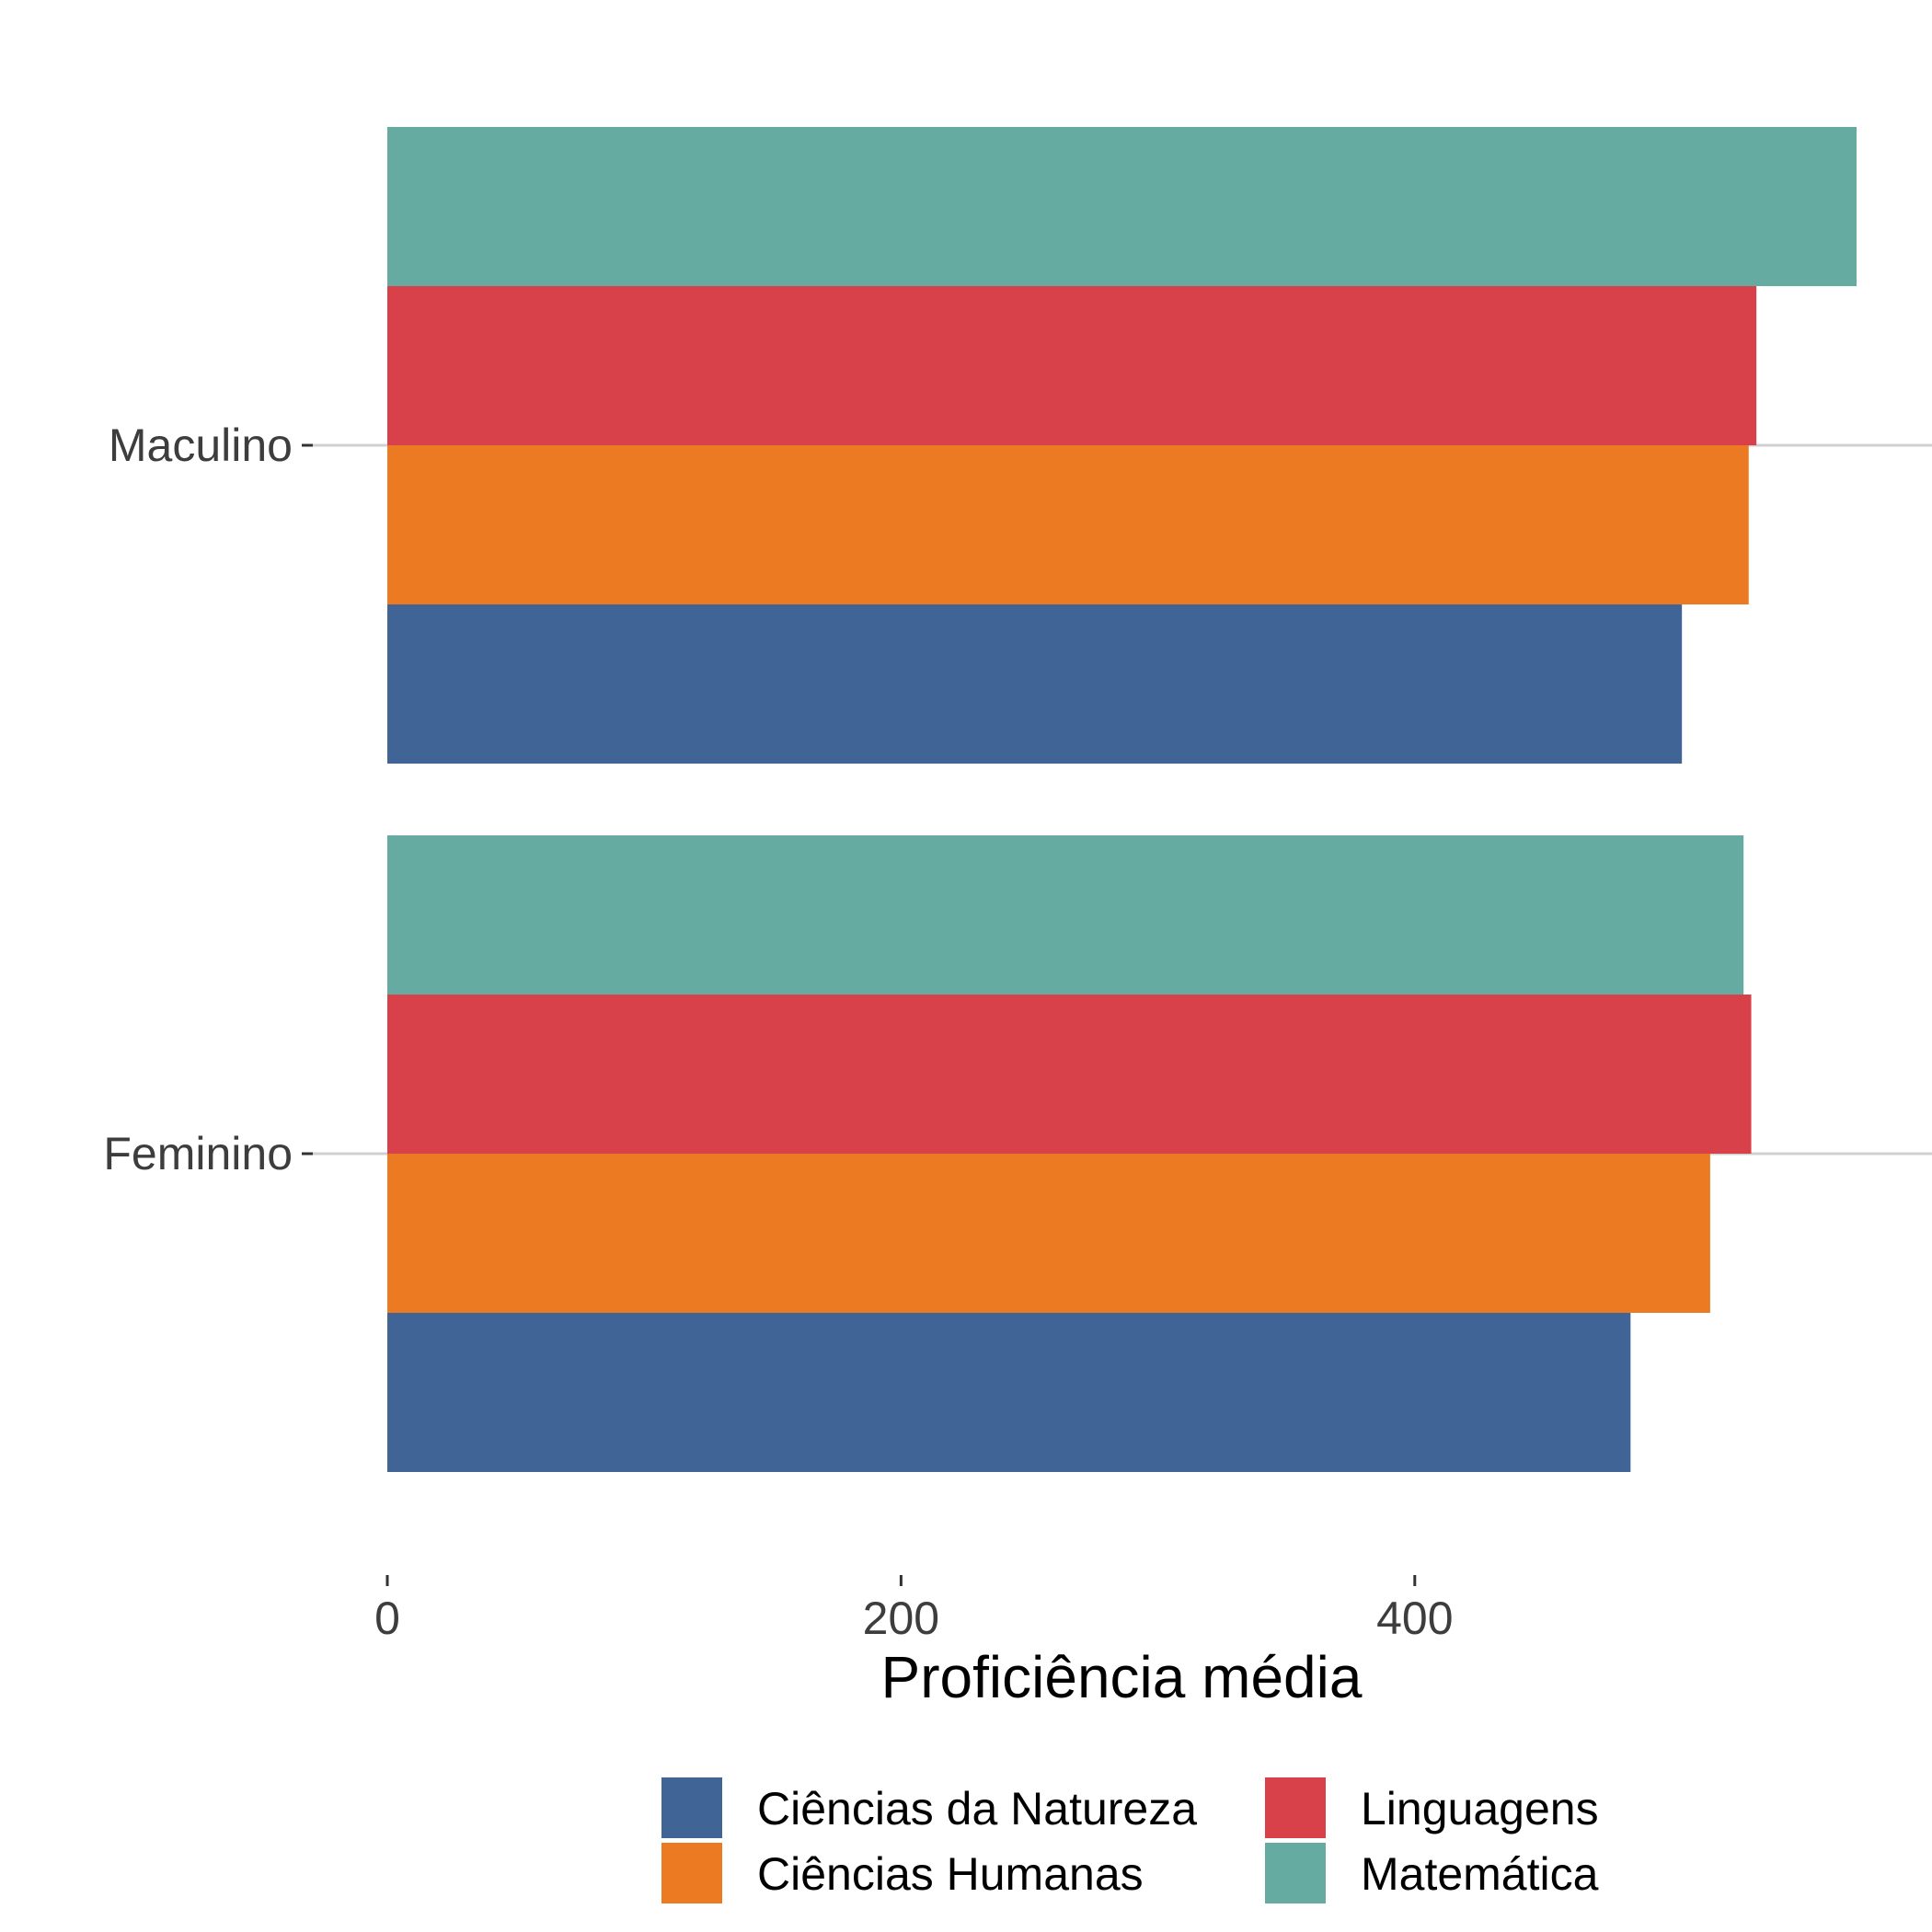  I want to click on x-axis: 0 200 400, so click(914, 1609).